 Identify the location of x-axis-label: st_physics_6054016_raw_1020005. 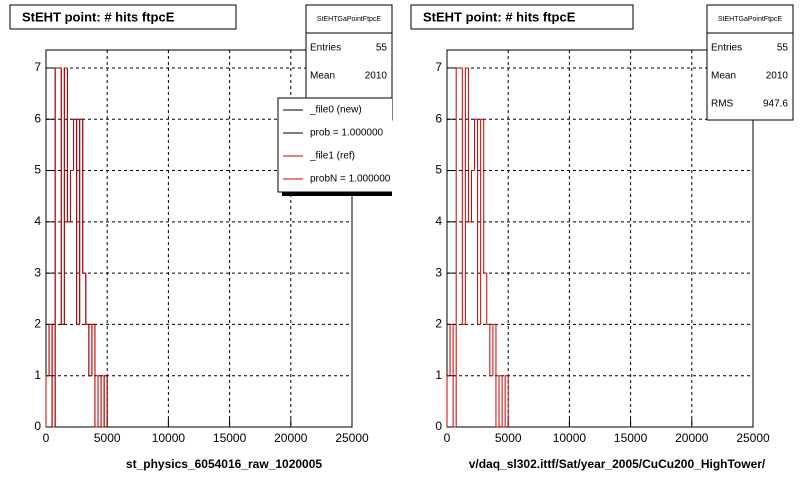
(224, 464).